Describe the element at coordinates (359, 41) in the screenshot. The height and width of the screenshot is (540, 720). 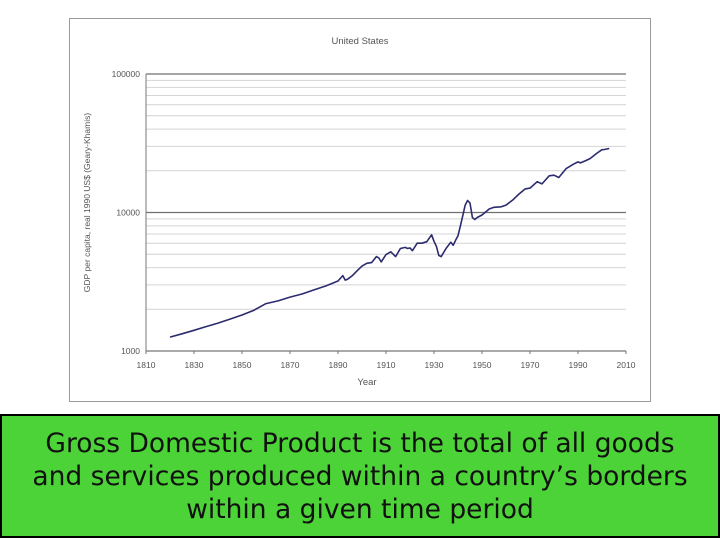
I see `chart-title: United States` at that location.